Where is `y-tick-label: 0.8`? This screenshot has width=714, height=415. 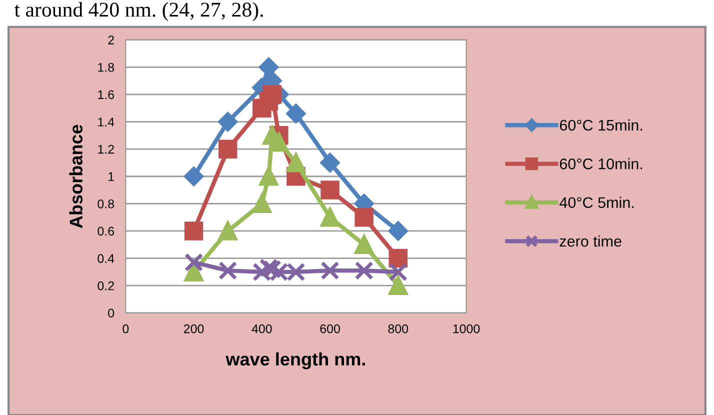
y-tick-label: 0.8 is located at coordinates (106, 203).